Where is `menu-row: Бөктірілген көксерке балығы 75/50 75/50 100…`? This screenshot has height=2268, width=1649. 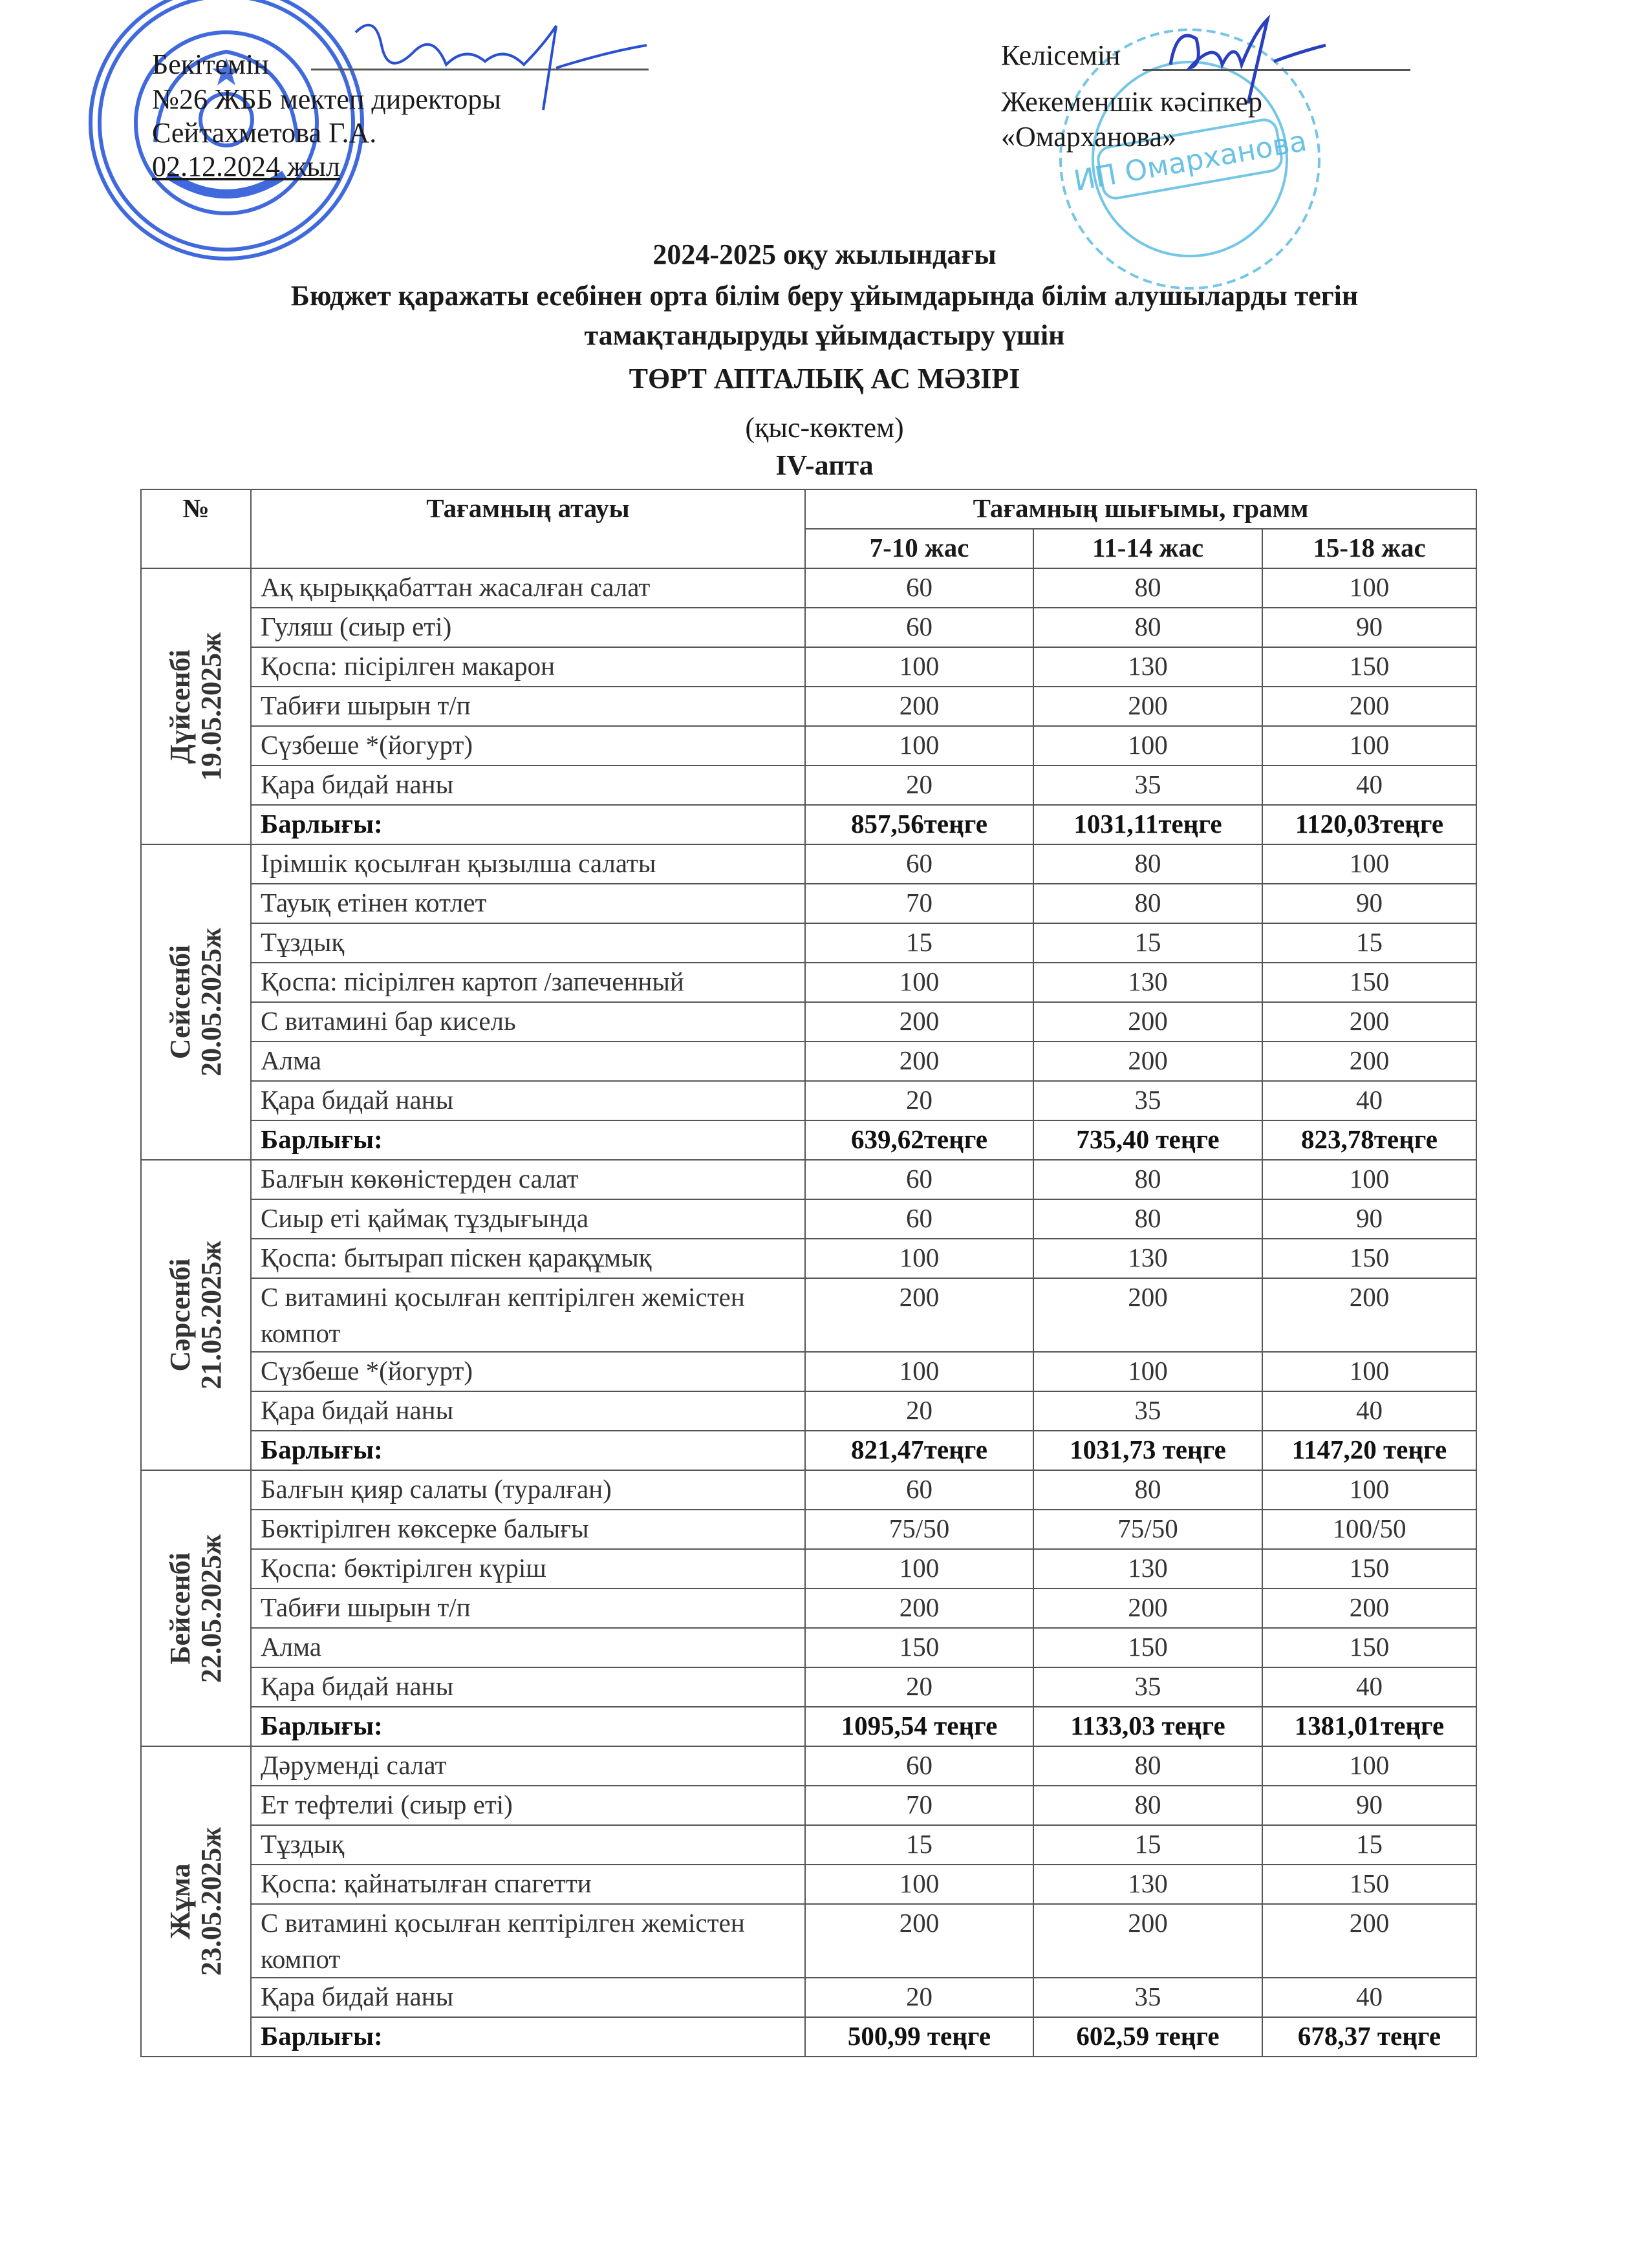 menu-row: Бөктірілген көксерке балығы 75/50 75/50 100… is located at coordinates (809, 1529).